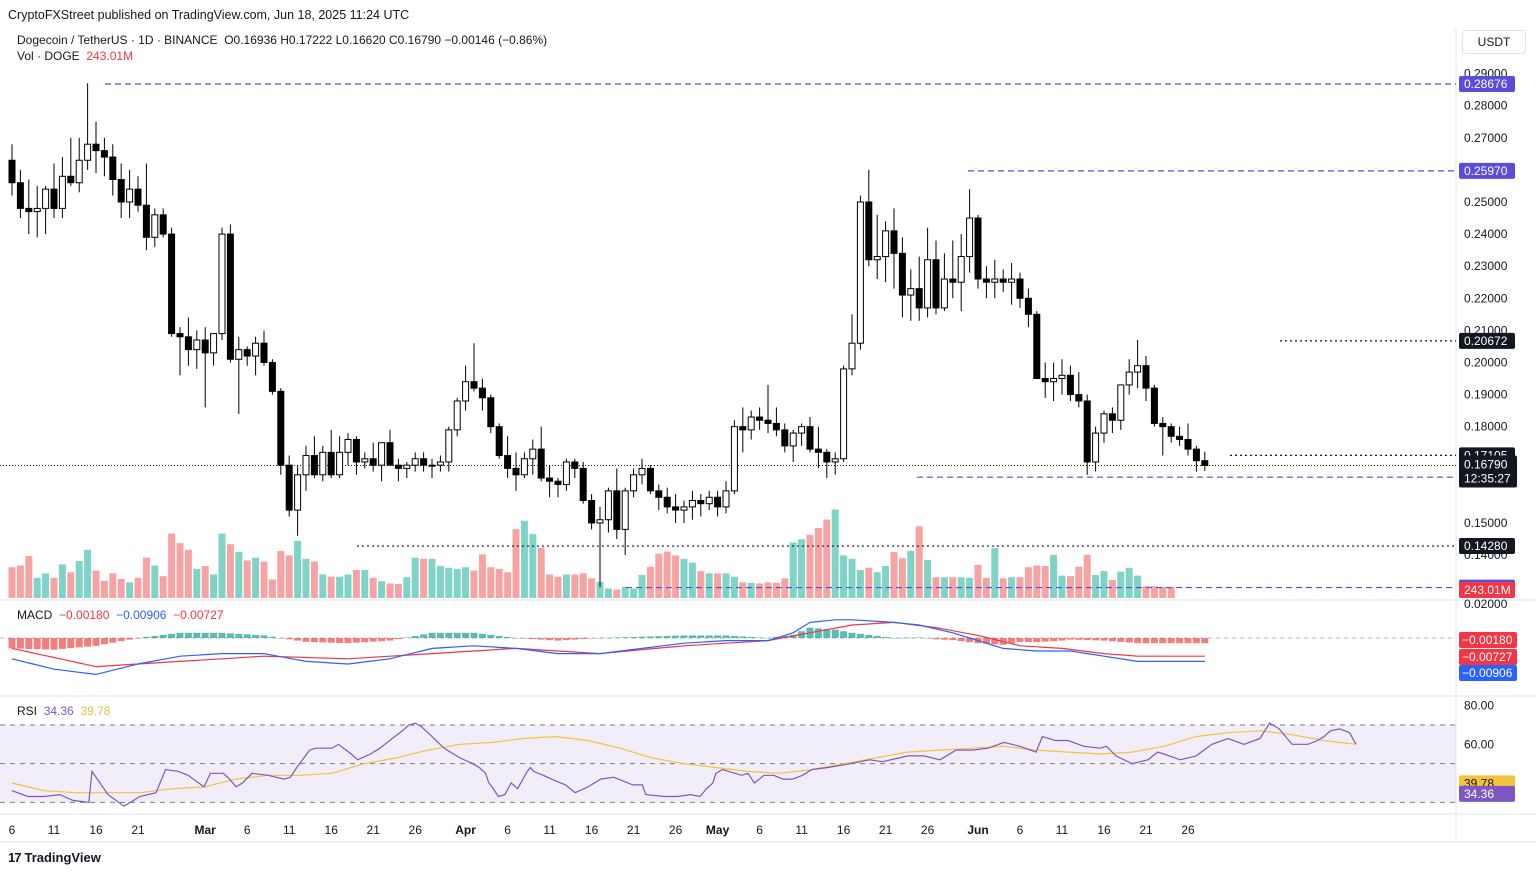 The image size is (1536, 875). I want to click on macd-hist-value: −0.00180, so click(84, 615).